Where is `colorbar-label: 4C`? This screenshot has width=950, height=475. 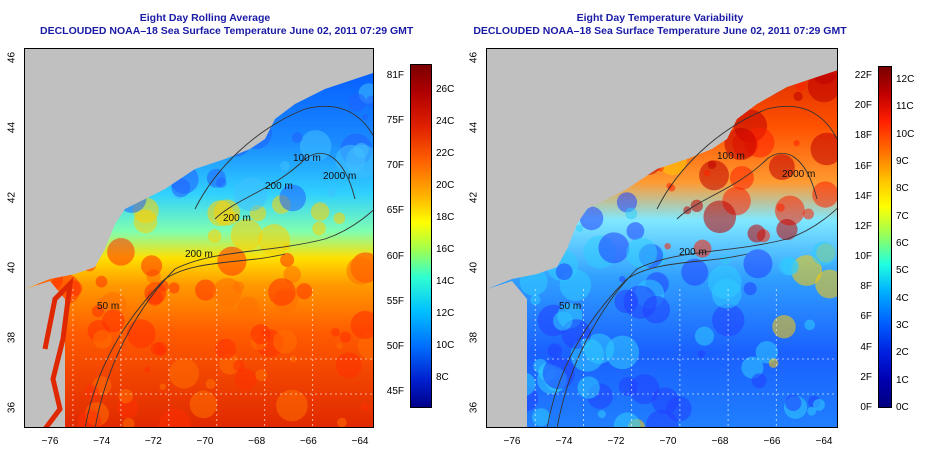
colorbar-label: 4C is located at coordinates (902, 298).